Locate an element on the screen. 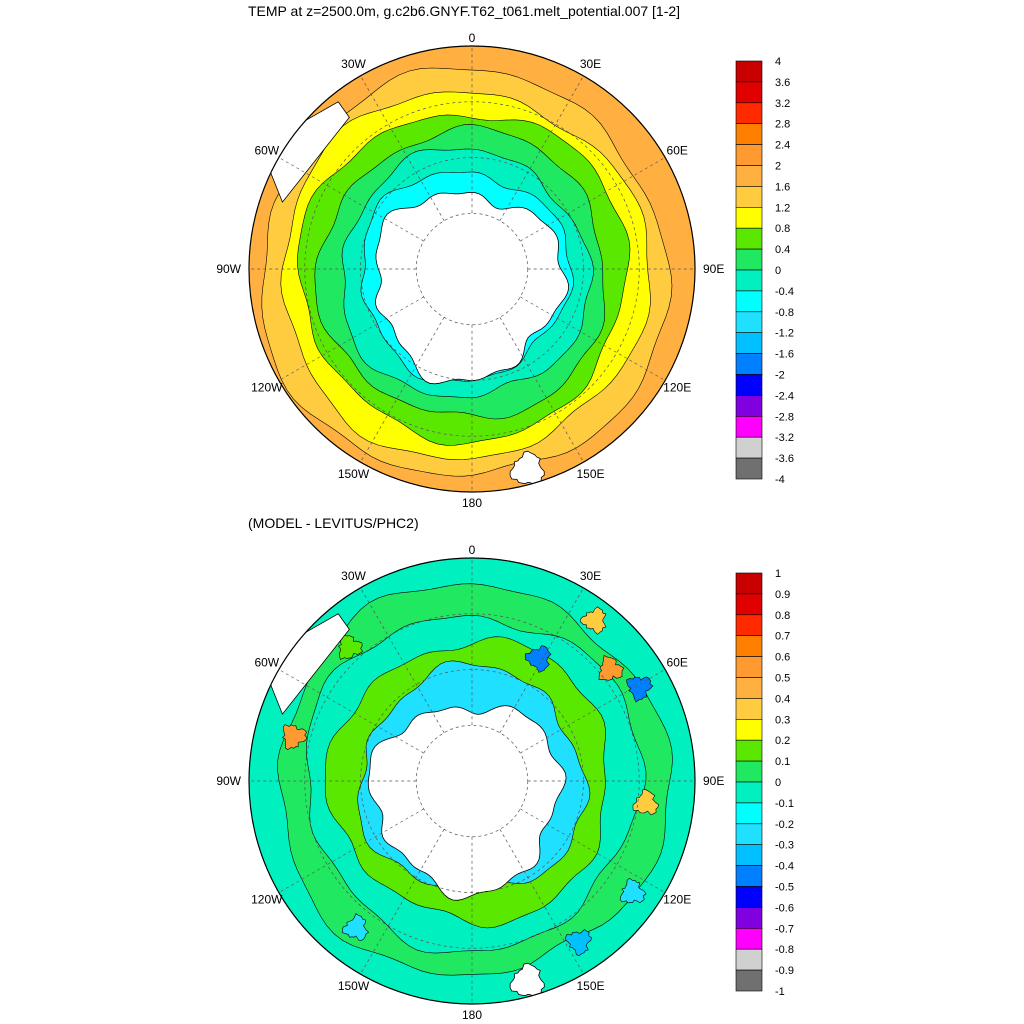  colorbar-tick-label: -4 is located at coordinates (780, 480).